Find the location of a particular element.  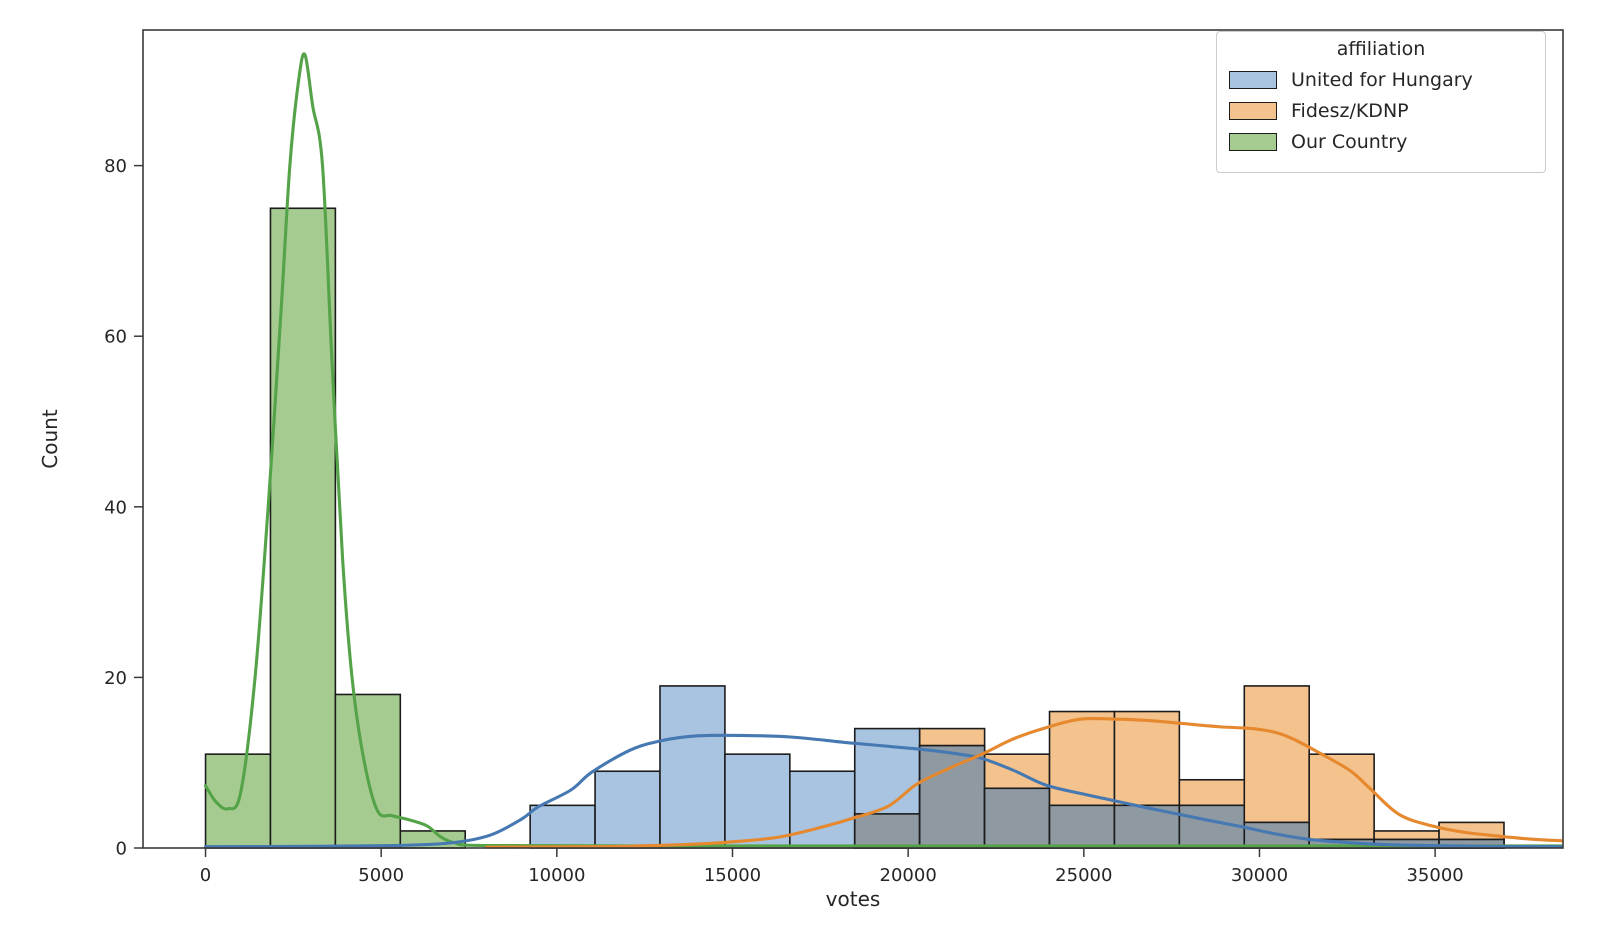

y-tick-label: 20 is located at coordinates (115, 678).